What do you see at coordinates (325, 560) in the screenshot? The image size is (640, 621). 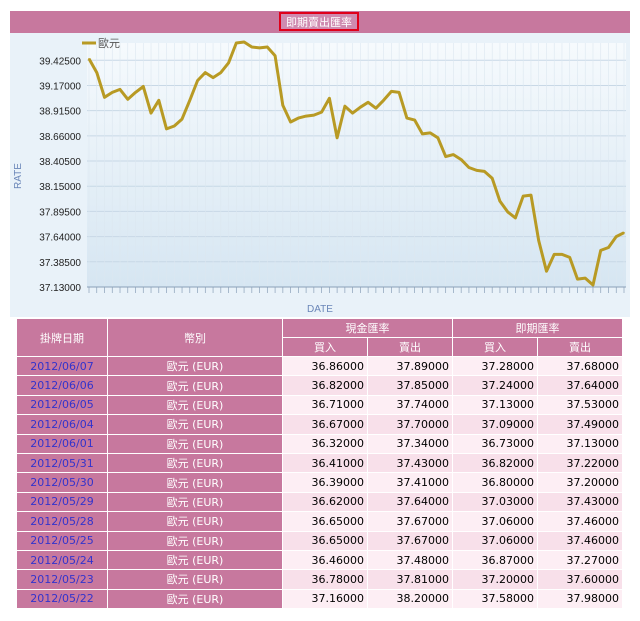 I see `row-cash-buy: 36.46000` at bounding box center [325, 560].